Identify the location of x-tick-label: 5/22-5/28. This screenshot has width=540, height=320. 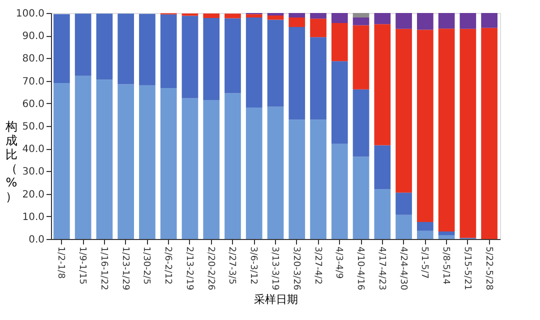
(488, 268).